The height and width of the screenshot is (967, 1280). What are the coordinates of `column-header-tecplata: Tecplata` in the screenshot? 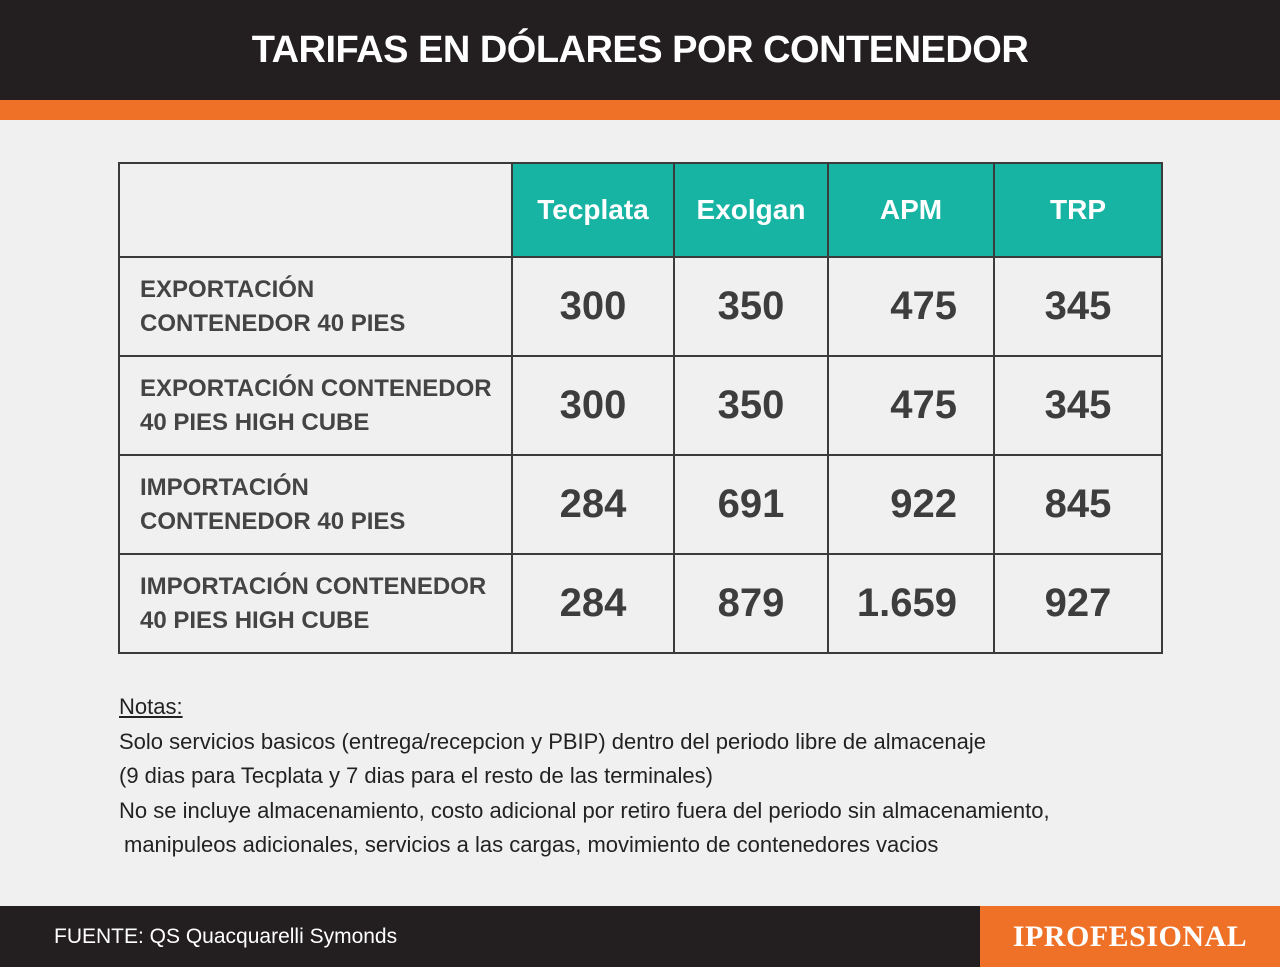 It's located at (593, 210).